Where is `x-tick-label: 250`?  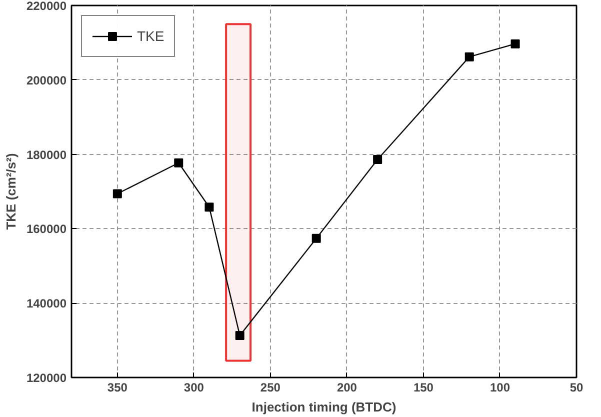 x-tick-label: 250 is located at coordinates (270, 387).